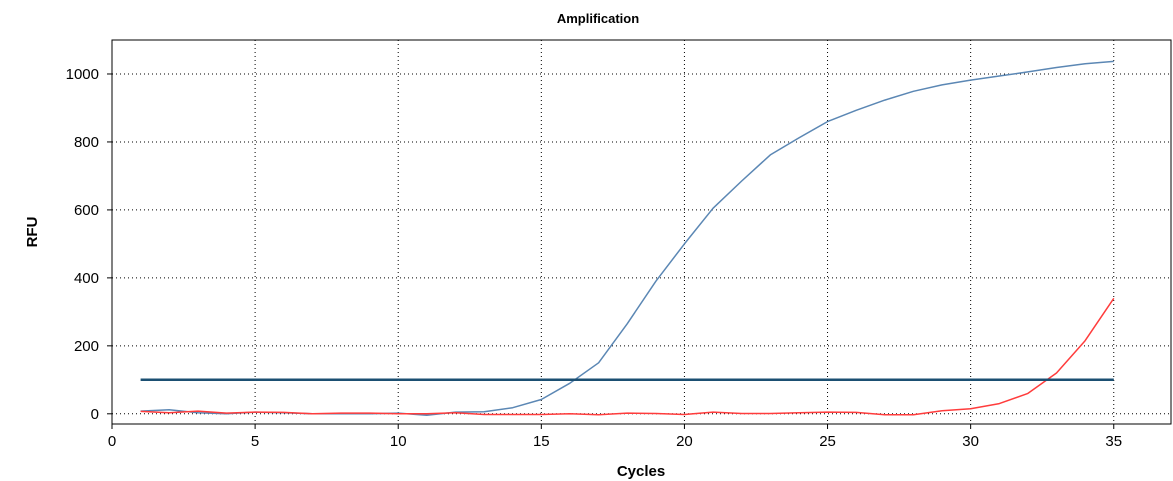  I want to click on x-tick-label: 35, so click(1113, 441).